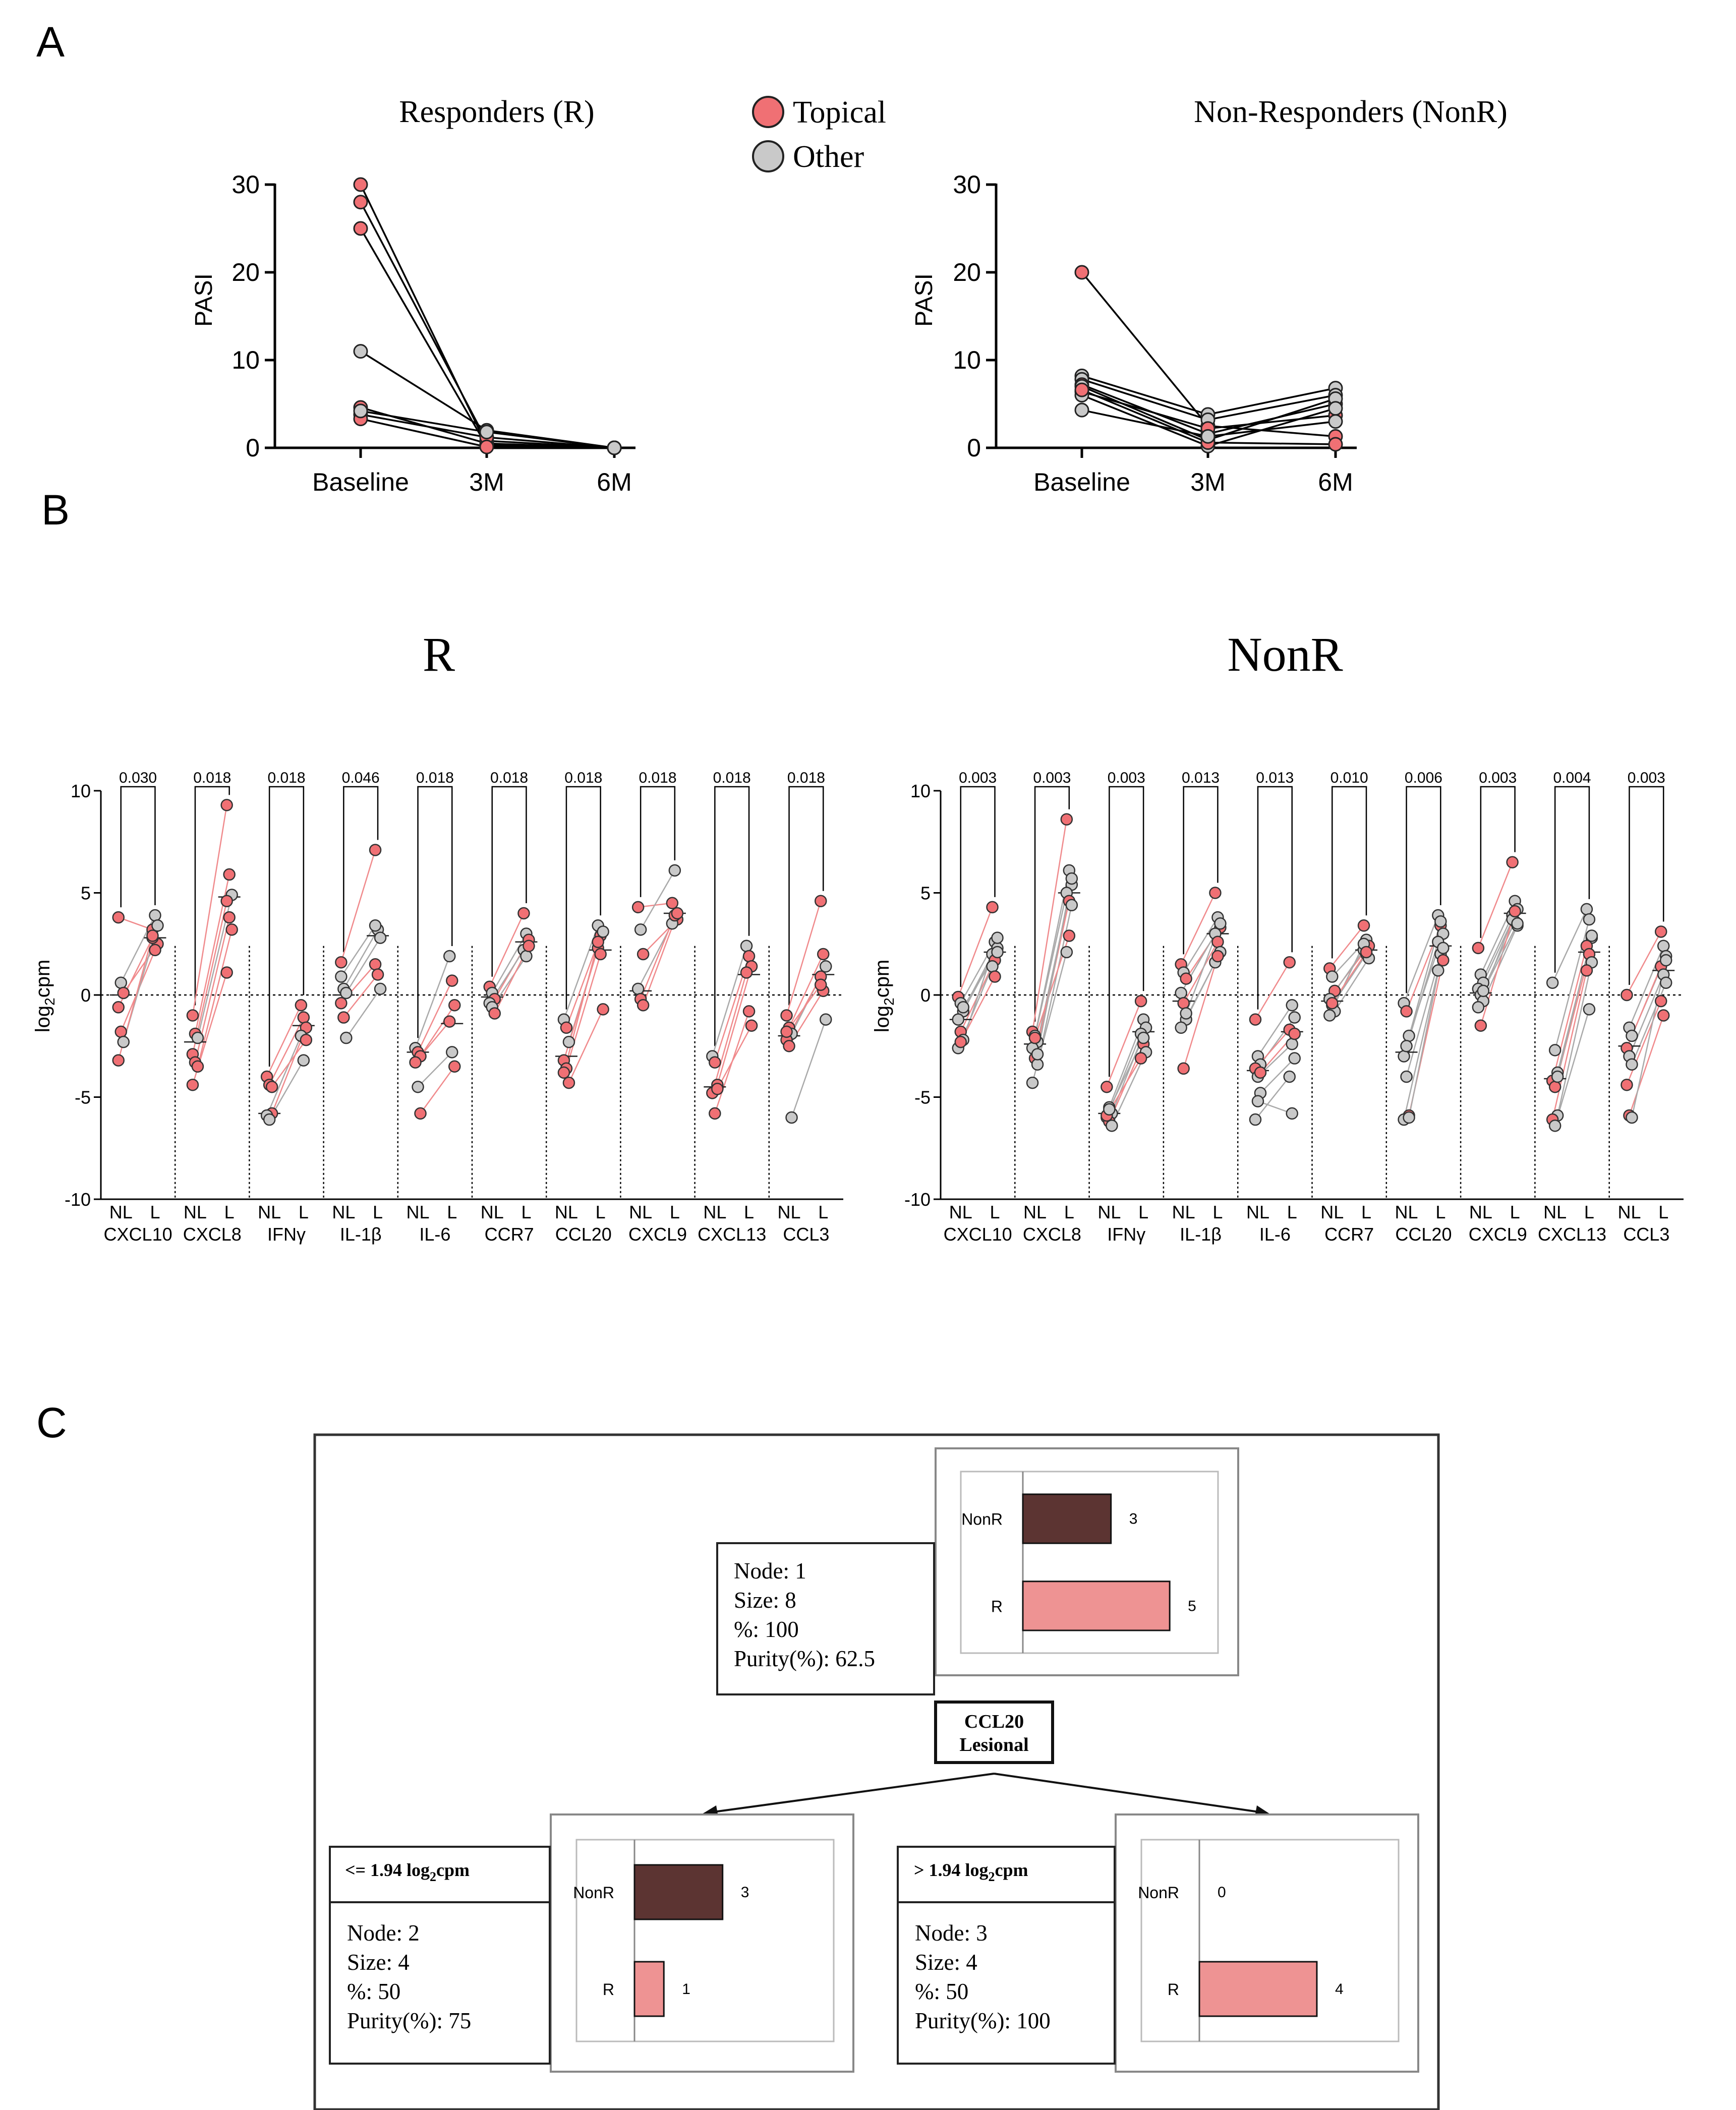  Describe the element at coordinates (767, 1629) in the screenshot. I see `node-1-percent: %: 100` at that location.